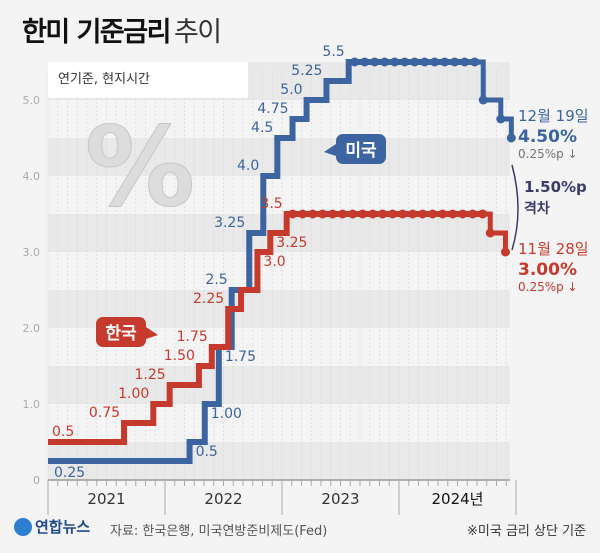  I want to click on y-tick-label: 2.0, so click(32, 328).